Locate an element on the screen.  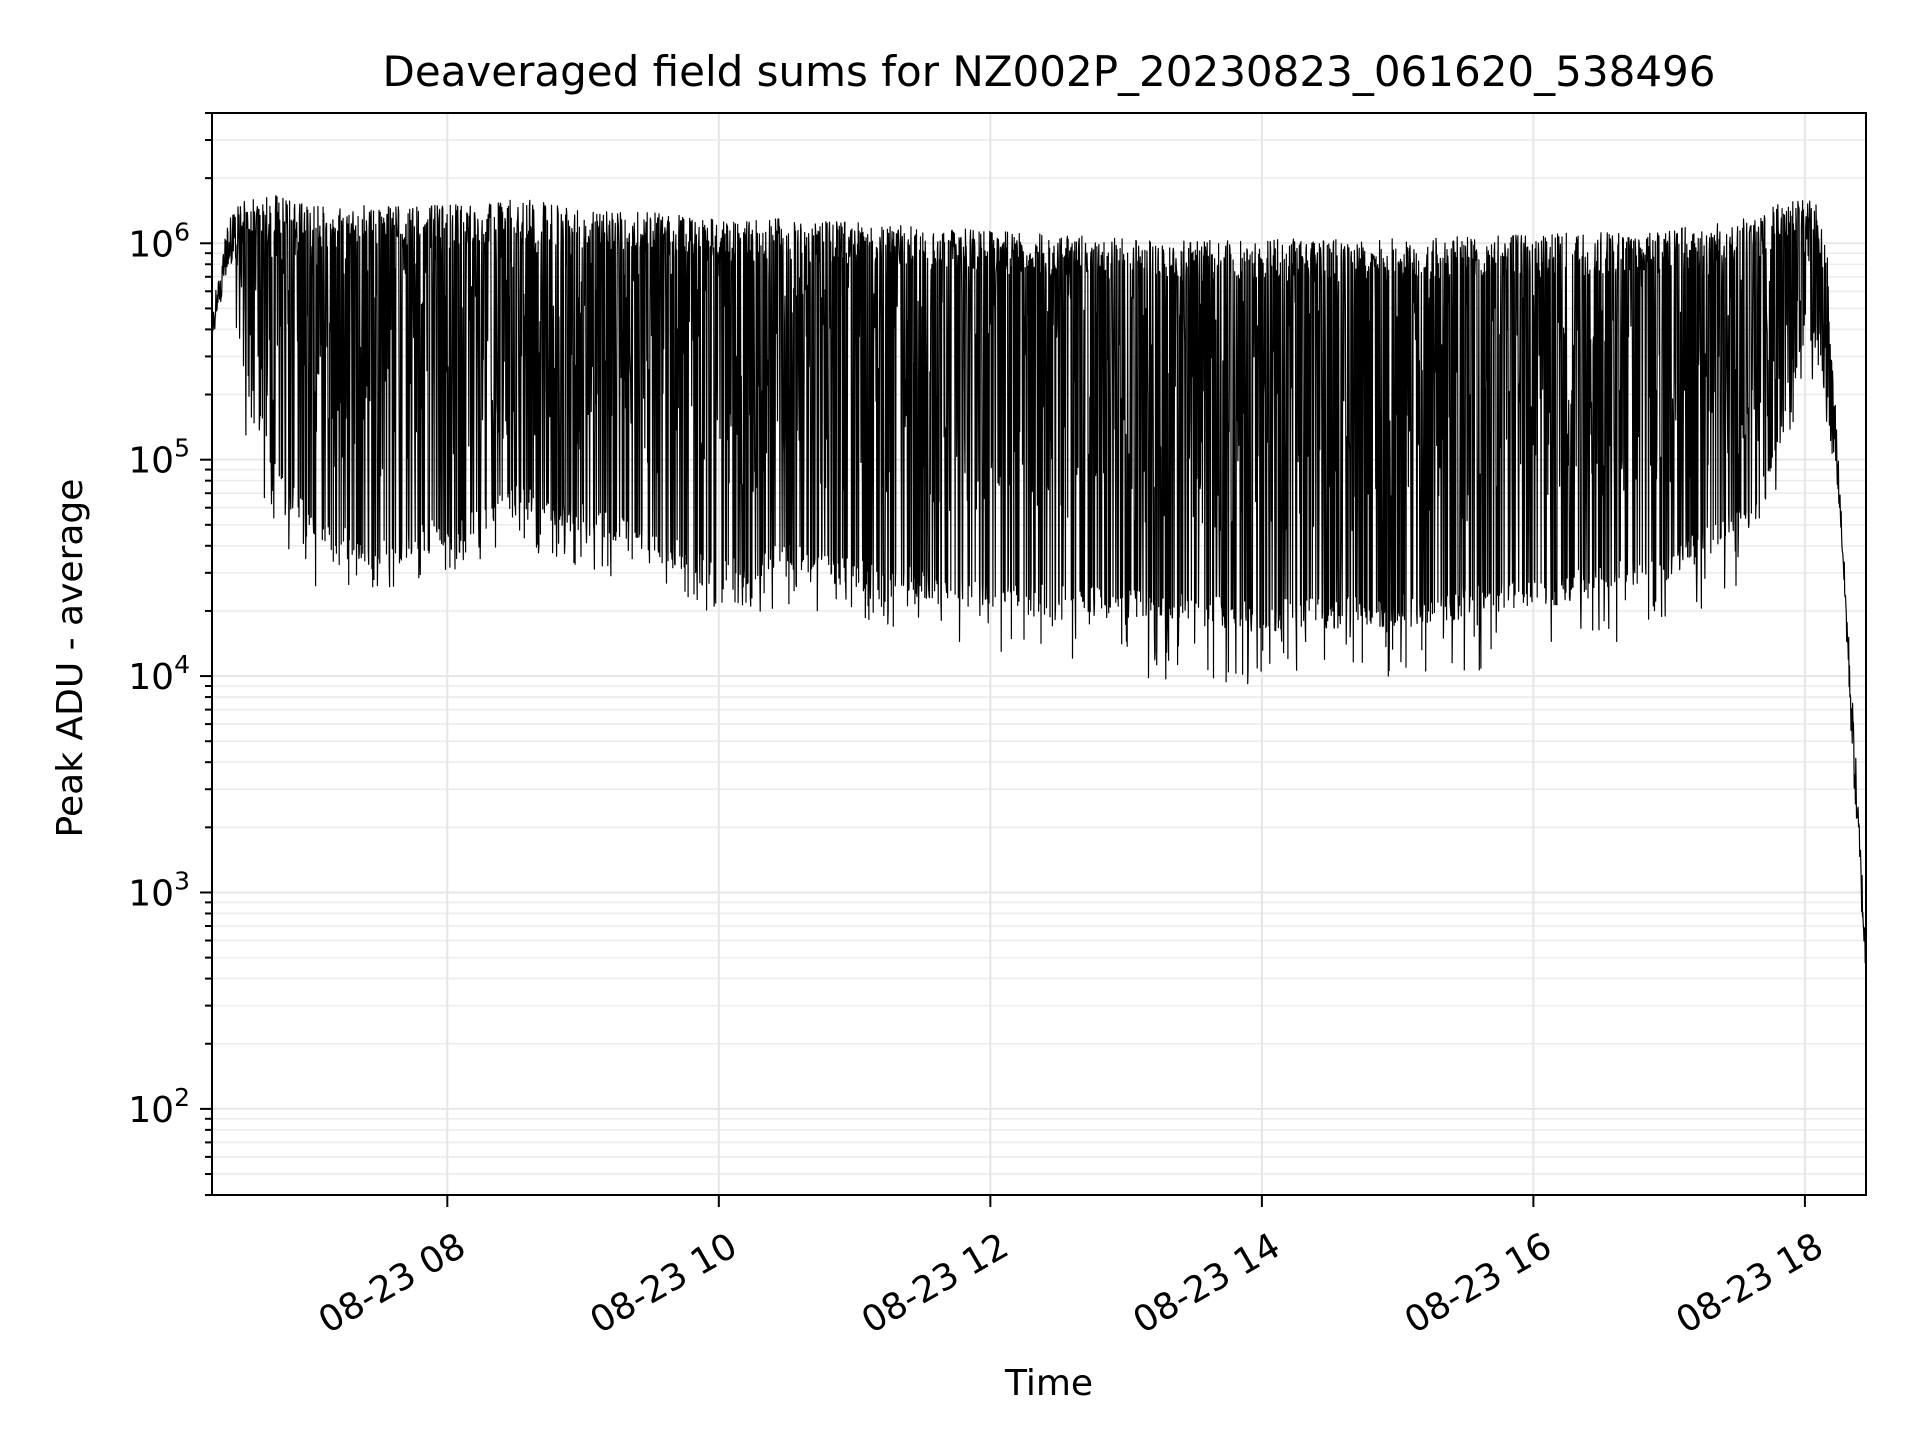
x-tick-label: 08-23 10 is located at coordinates (663, 1283).